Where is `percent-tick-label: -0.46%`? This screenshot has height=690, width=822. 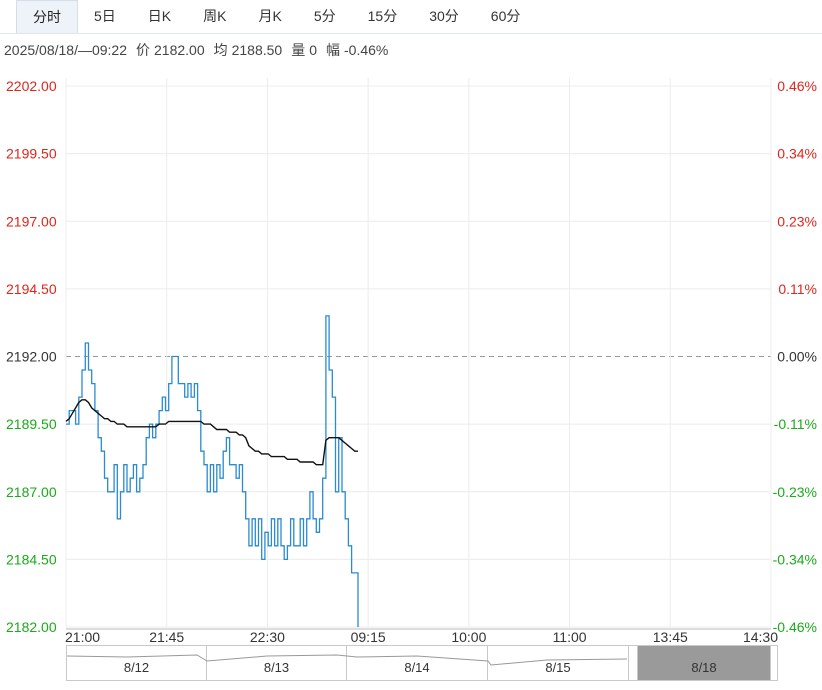
percent-tick-label: -0.46% is located at coordinates (795, 627).